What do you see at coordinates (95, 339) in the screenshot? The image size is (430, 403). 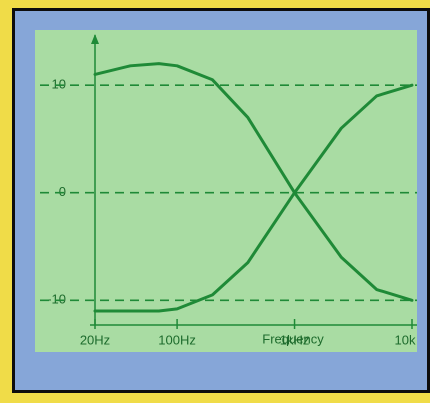 I see `x-tick-label: 20Hz` at bounding box center [95, 339].